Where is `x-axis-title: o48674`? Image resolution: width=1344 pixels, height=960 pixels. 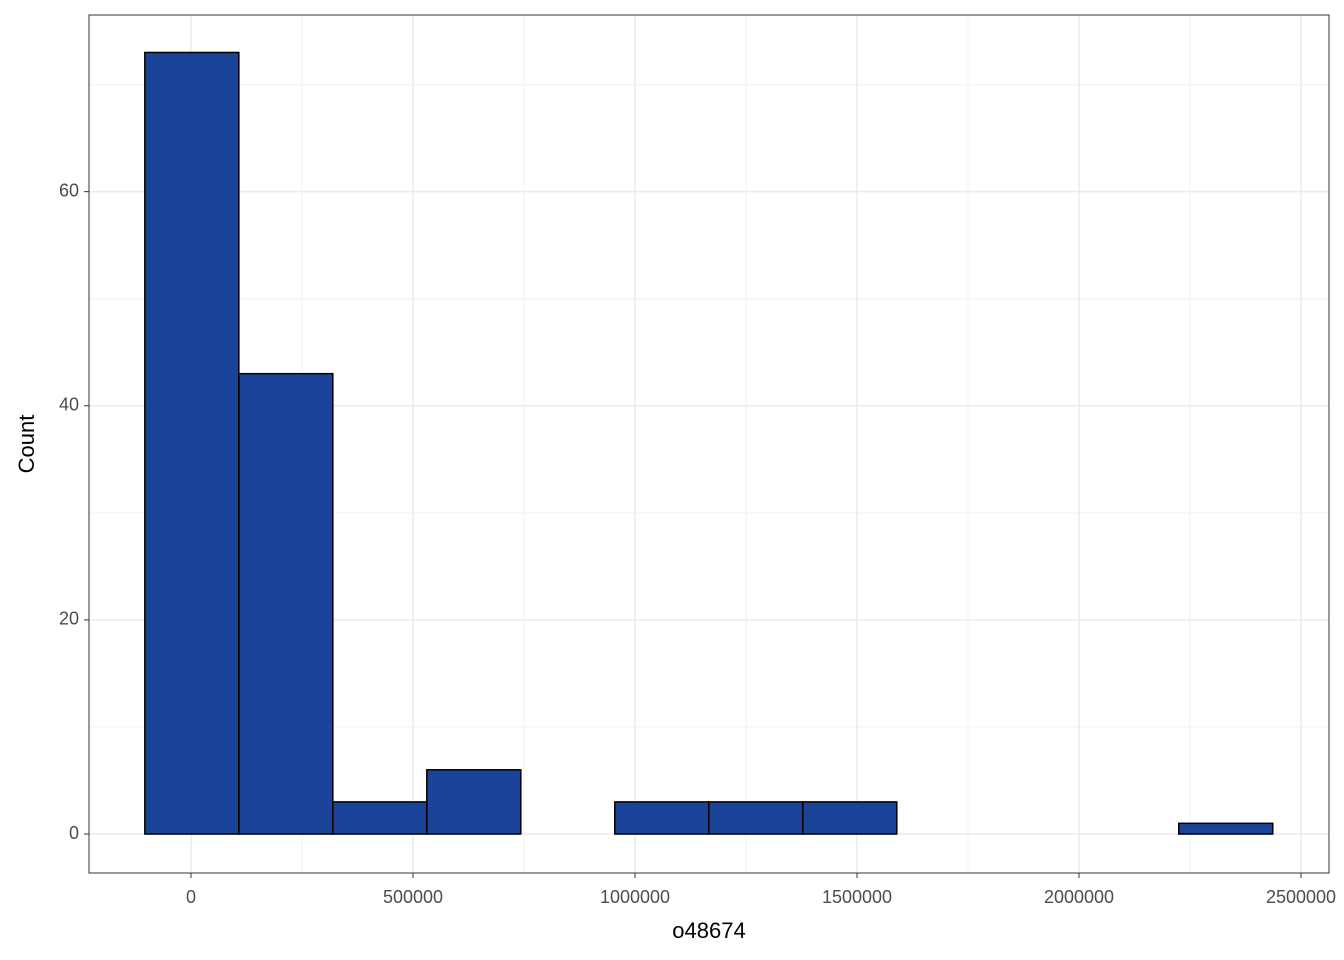
x-axis-title: o48674 is located at coordinates (708, 930).